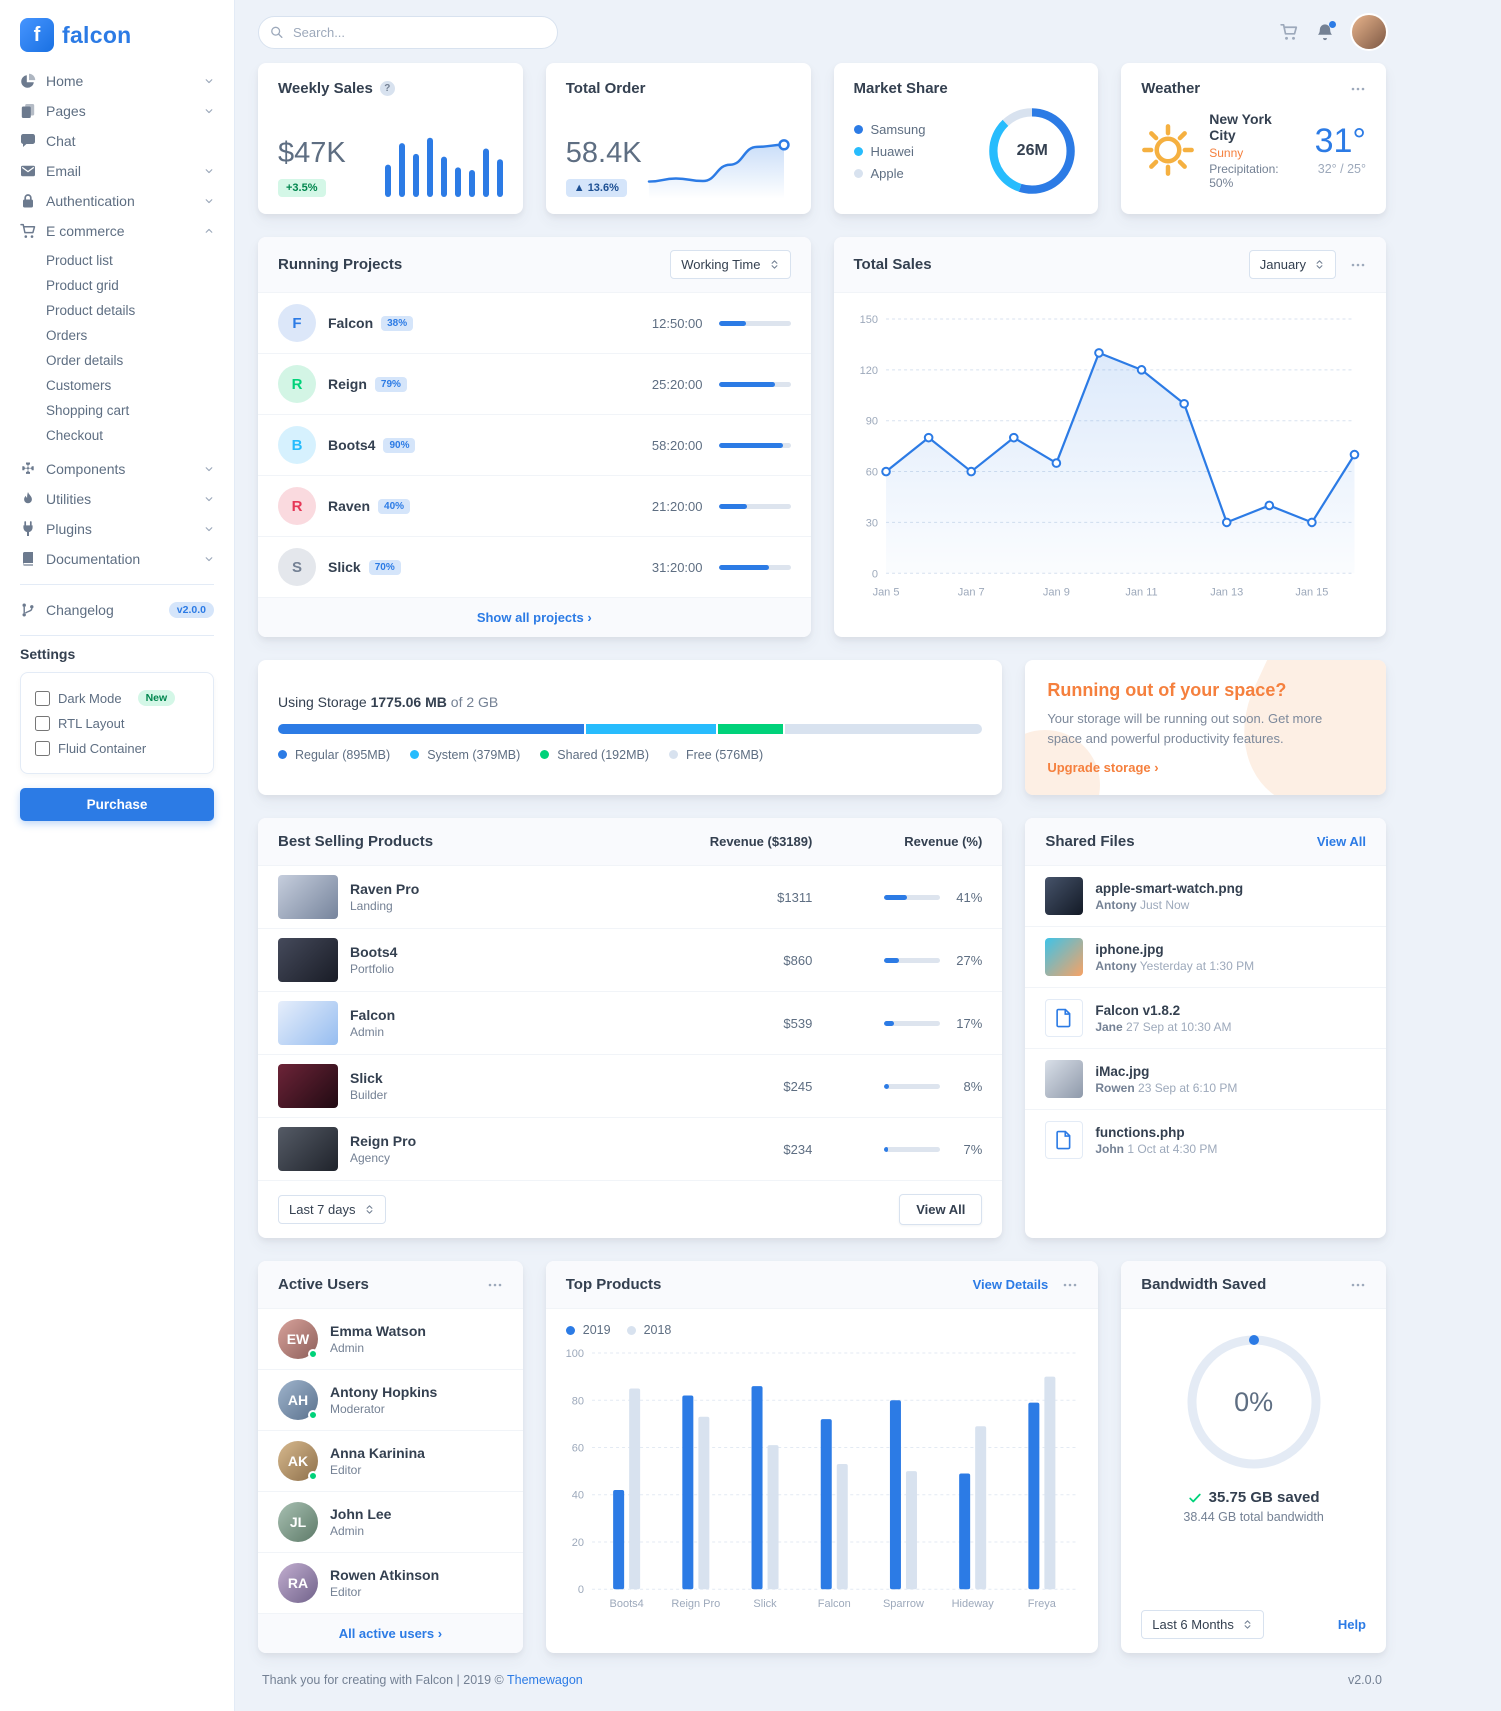 The height and width of the screenshot is (1711, 1501). I want to click on active-users-menu-button, so click(495, 1285).